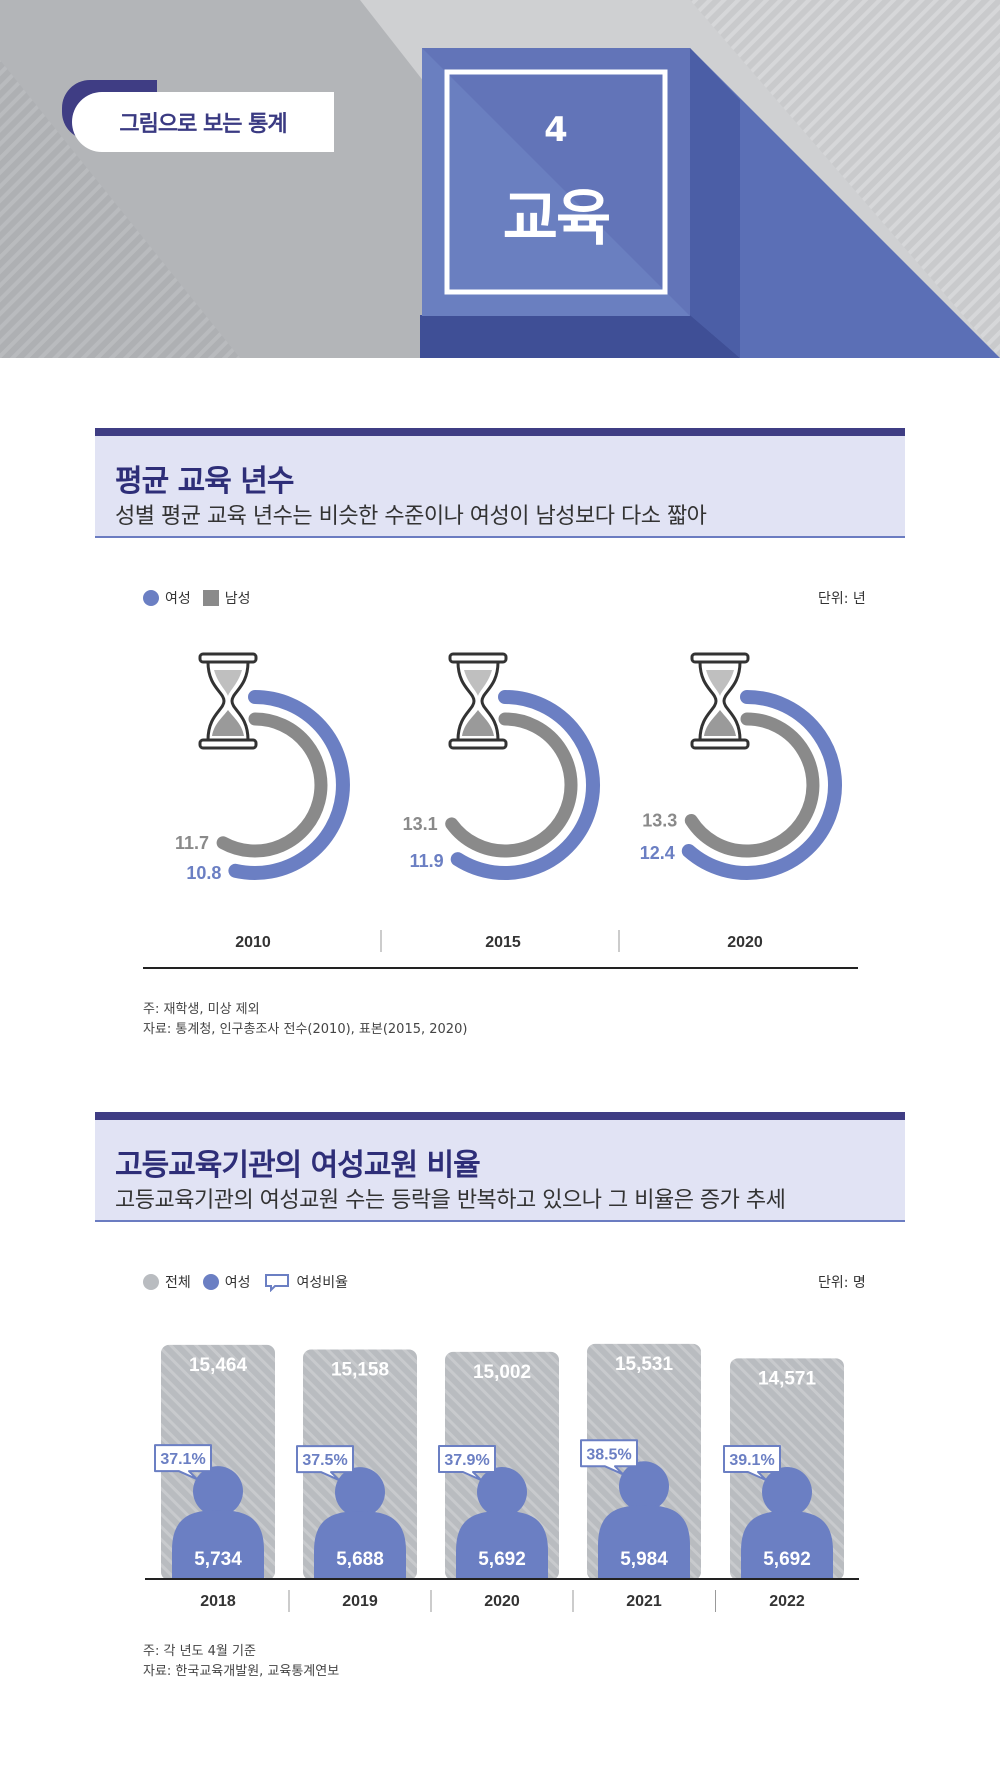 The image size is (1000, 1768). I want to click on total-value-label-2019: 15,158, so click(360, 1369).